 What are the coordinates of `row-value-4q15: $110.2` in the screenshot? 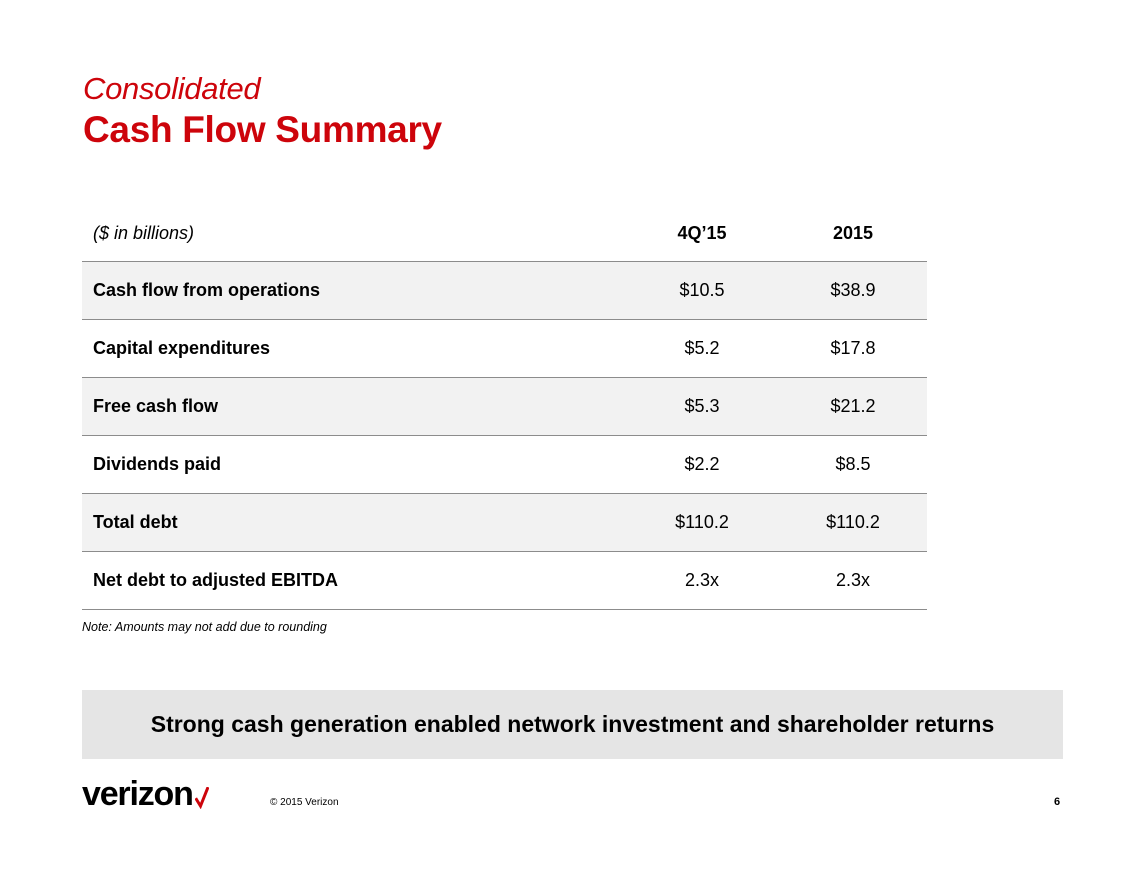 It's located at (702, 522).